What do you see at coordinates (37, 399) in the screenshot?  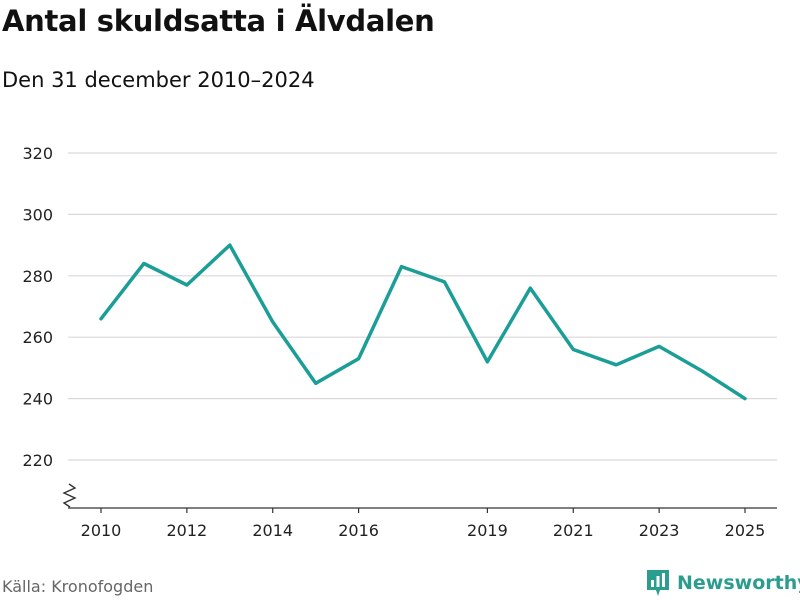 I see `y-tick-label: 240` at bounding box center [37, 399].